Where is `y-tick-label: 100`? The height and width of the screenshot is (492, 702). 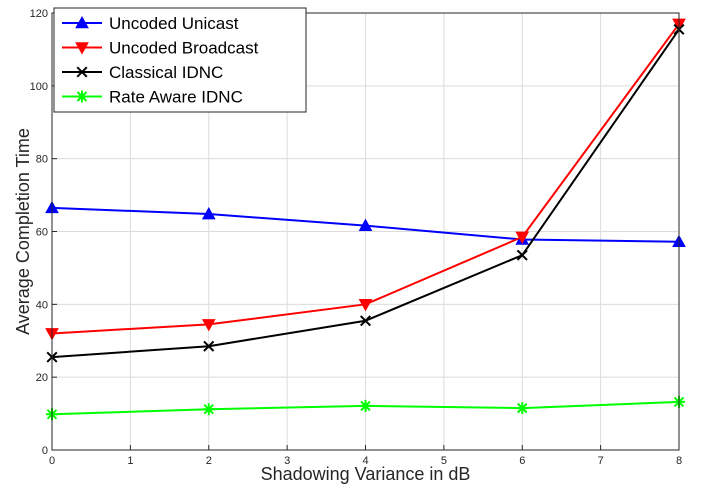
y-tick-label: 100 is located at coordinates (39, 87).